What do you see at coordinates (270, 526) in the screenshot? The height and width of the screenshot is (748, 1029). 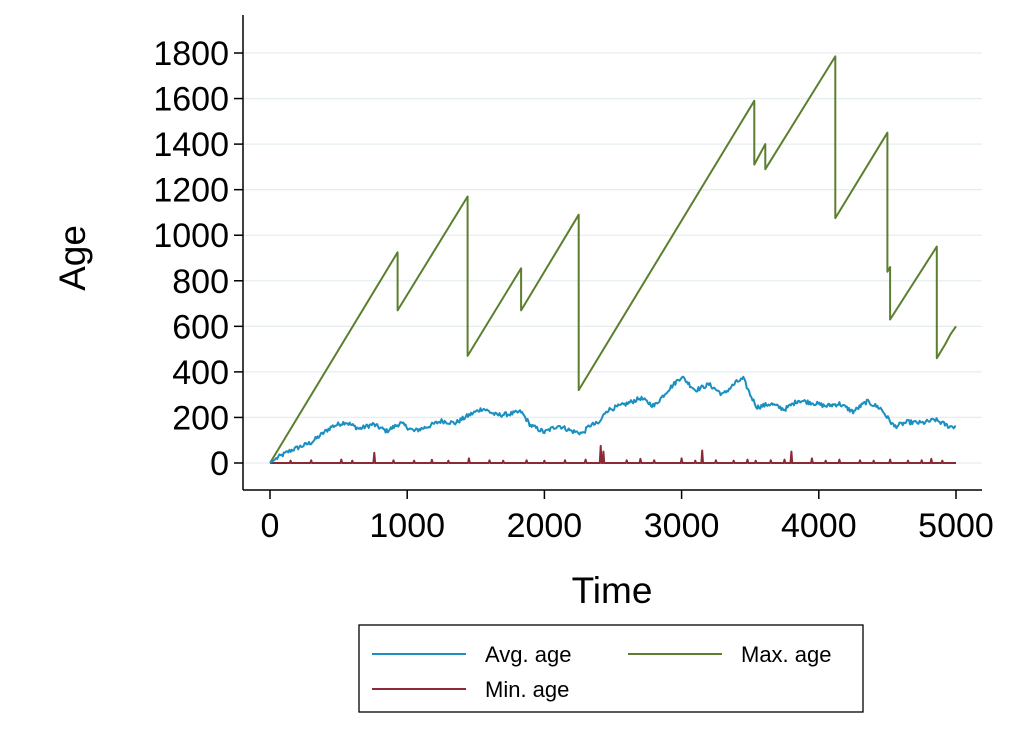 I see `x-tick-label-0: 0` at bounding box center [270, 526].